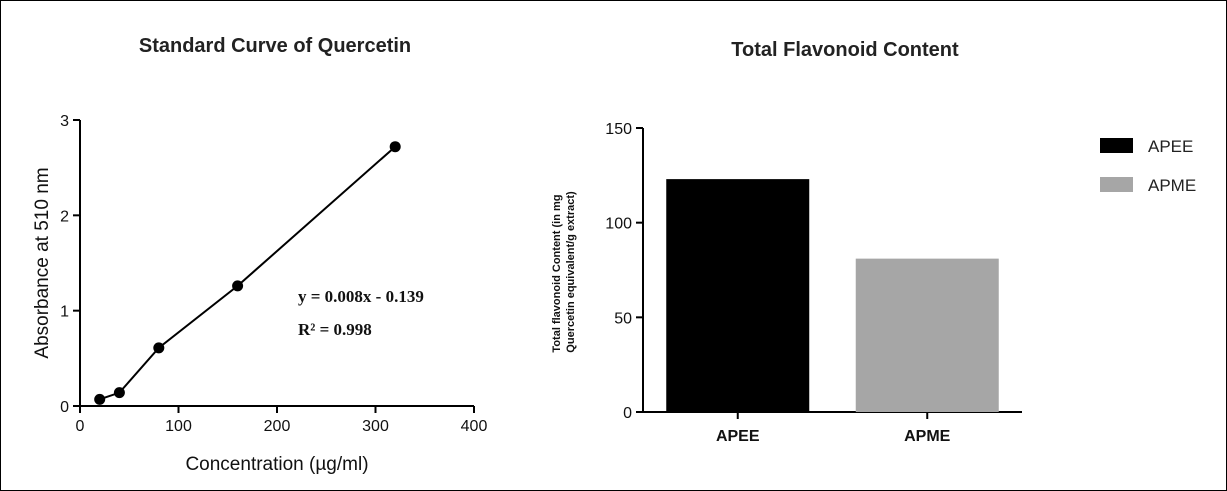 This screenshot has height=491, width=1227. What do you see at coordinates (335, 329) in the screenshot?
I see `r-squared-annotation: R² = 0.998` at bounding box center [335, 329].